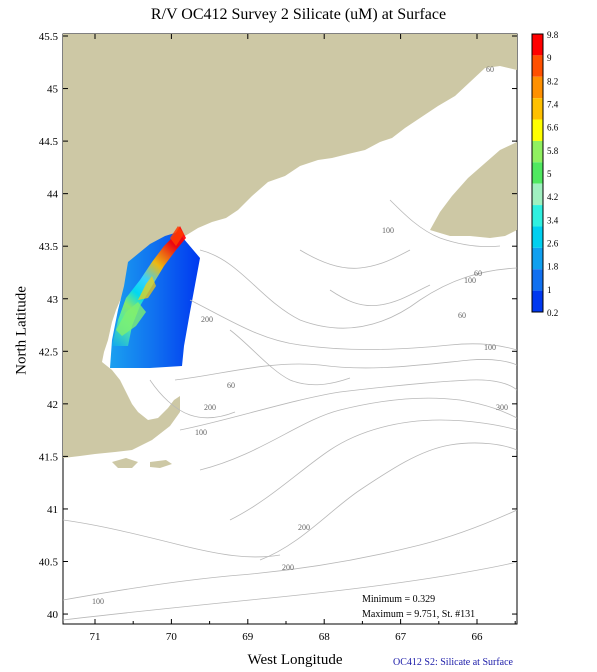 The height and width of the screenshot is (672, 597). Describe the element at coordinates (49, 37) in the screenshot. I see `y-tick-label: 45.5` at that location.